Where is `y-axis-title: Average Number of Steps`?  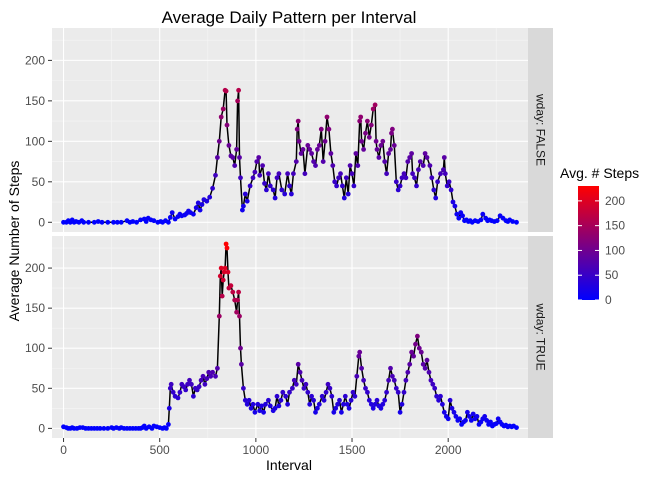
y-axis-title: Average Number of Steps is located at coordinates (14, 241).